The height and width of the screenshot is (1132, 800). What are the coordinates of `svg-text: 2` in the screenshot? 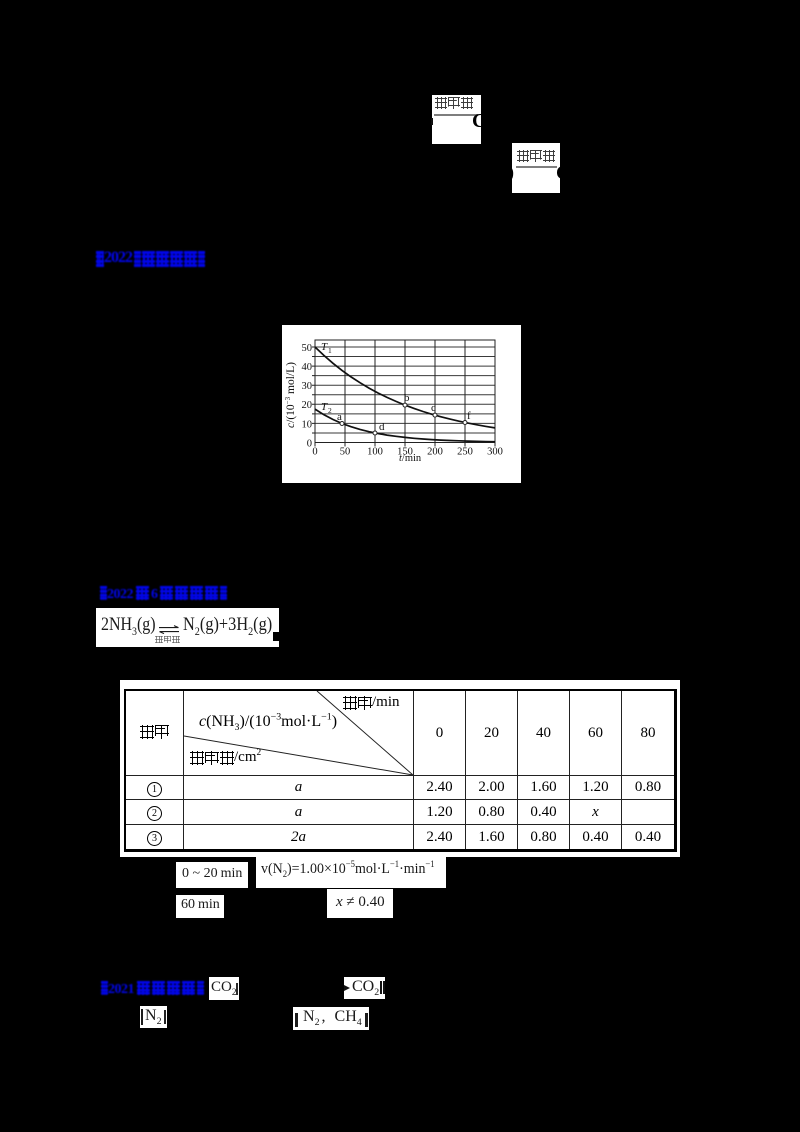 It's located at (330, 410).